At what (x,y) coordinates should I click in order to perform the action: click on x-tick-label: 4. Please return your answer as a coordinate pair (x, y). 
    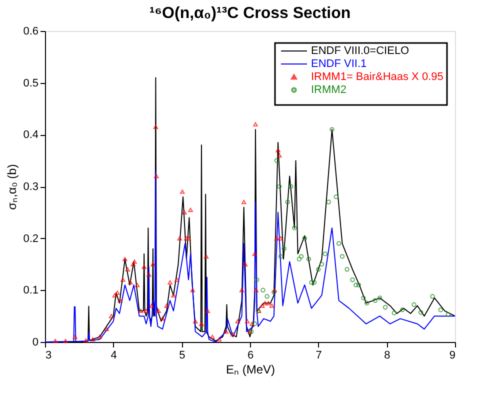
    Looking at the image, I should click on (113, 356).